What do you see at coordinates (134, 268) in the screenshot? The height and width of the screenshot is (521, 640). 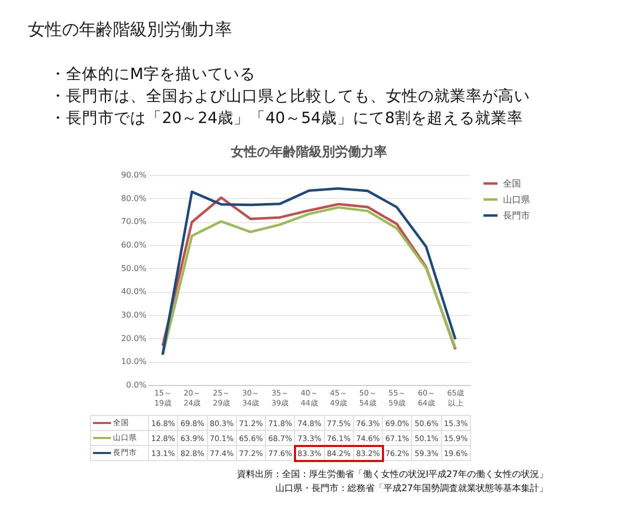 I see `y-tick-label: 50.0%` at bounding box center [134, 268].